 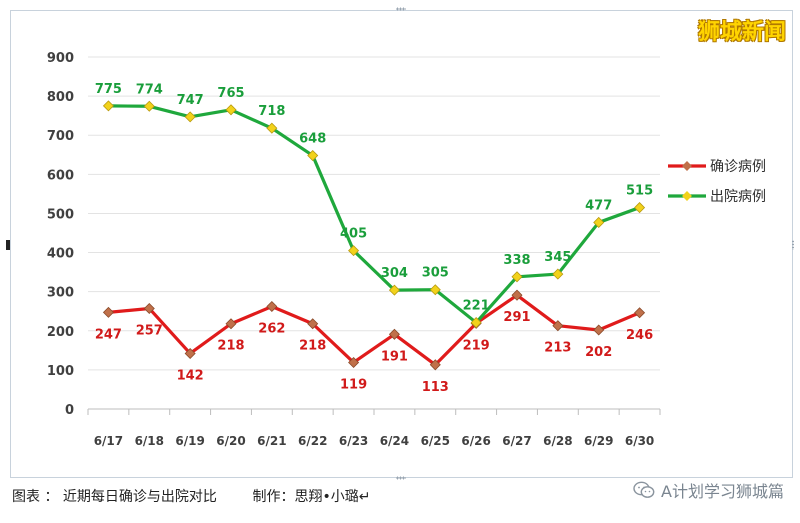 I want to click on x-tick-label: 6/29, so click(x=598, y=441).